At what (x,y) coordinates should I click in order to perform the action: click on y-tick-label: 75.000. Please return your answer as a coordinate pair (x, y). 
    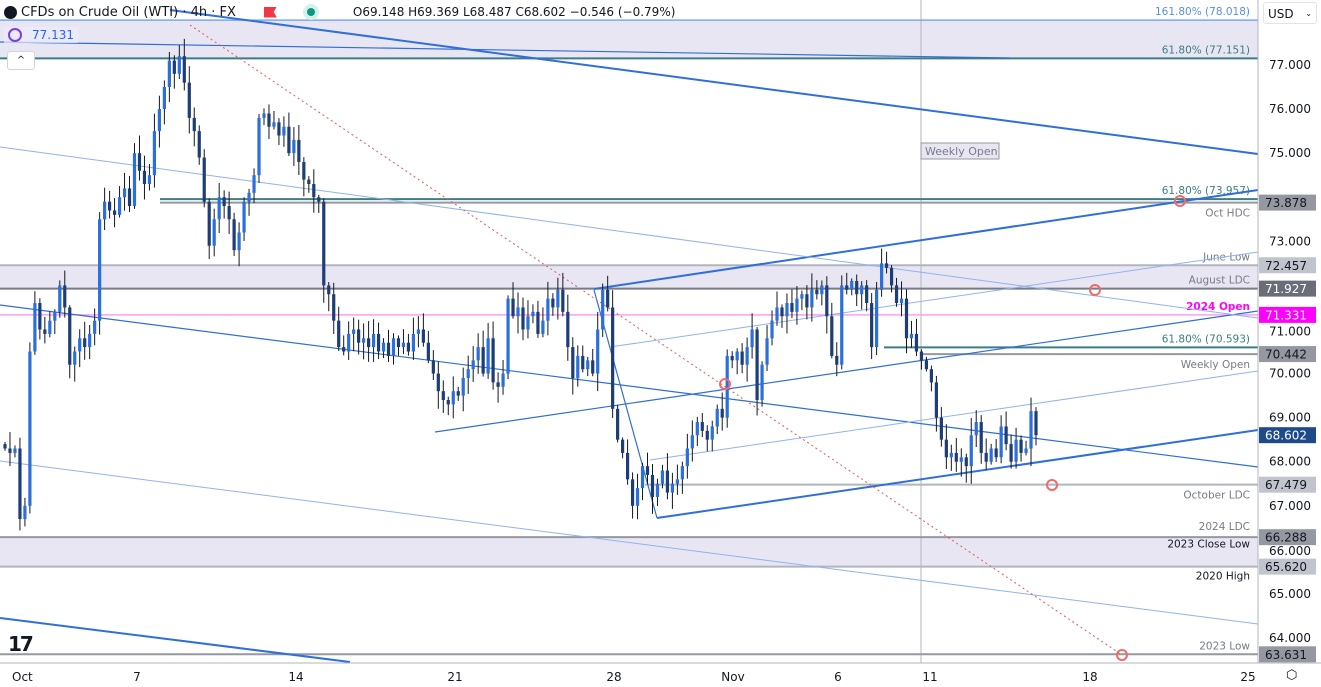
    Looking at the image, I should click on (1290, 153).